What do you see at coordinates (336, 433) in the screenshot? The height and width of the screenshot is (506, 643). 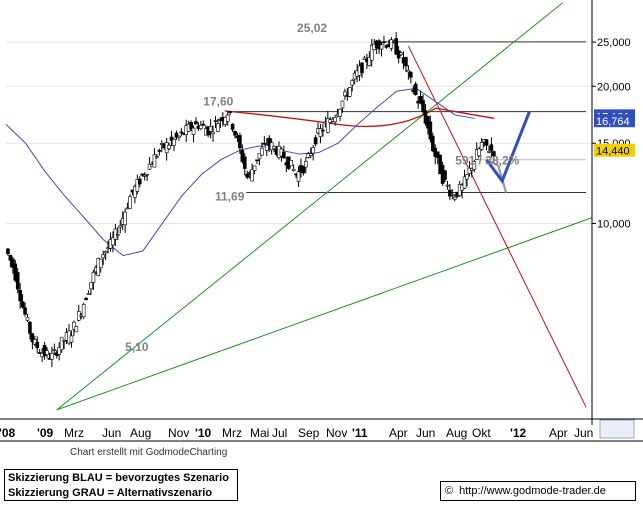 I see `x-tick-label-11: Nov` at bounding box center [336, 433].